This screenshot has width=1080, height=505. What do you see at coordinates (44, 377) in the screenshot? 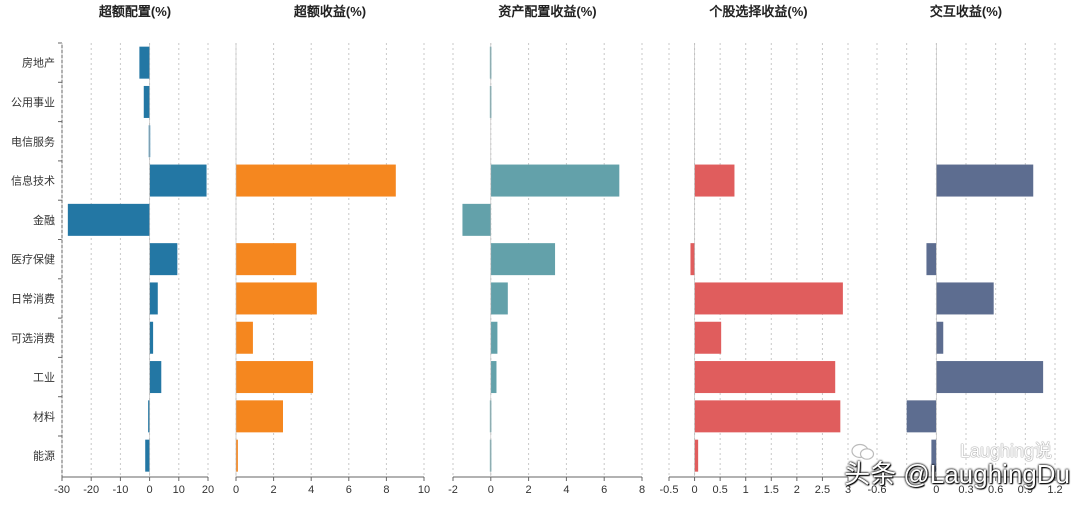
I see `category-label: 工业` at bounding box center [44, 377].